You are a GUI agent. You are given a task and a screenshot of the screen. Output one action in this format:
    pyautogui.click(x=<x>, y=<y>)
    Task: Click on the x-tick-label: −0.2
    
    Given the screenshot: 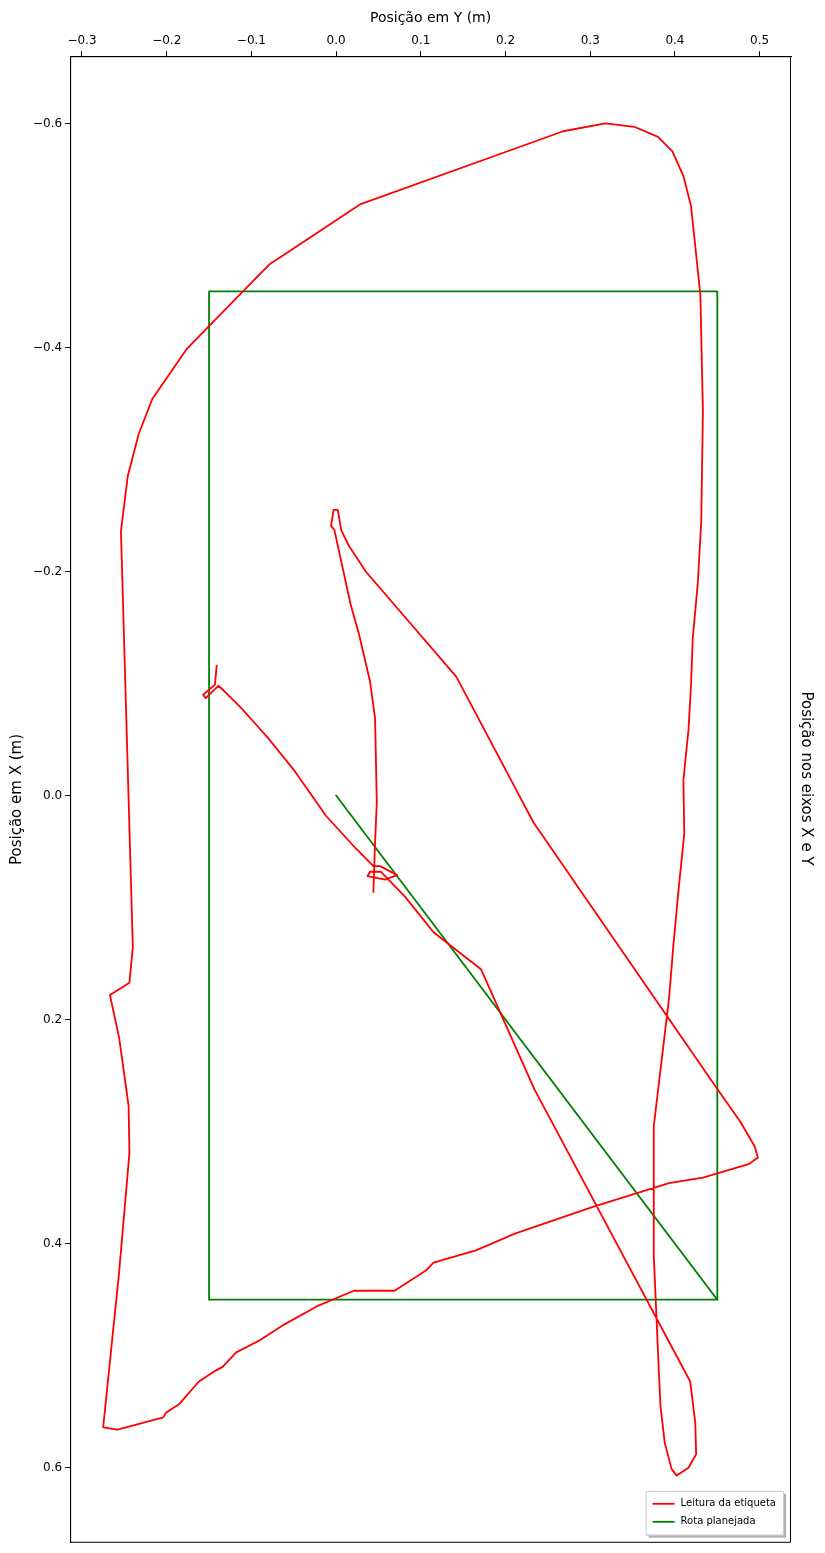 What is the action you would take?
    pyautogui.click(x=167, y=40)
    